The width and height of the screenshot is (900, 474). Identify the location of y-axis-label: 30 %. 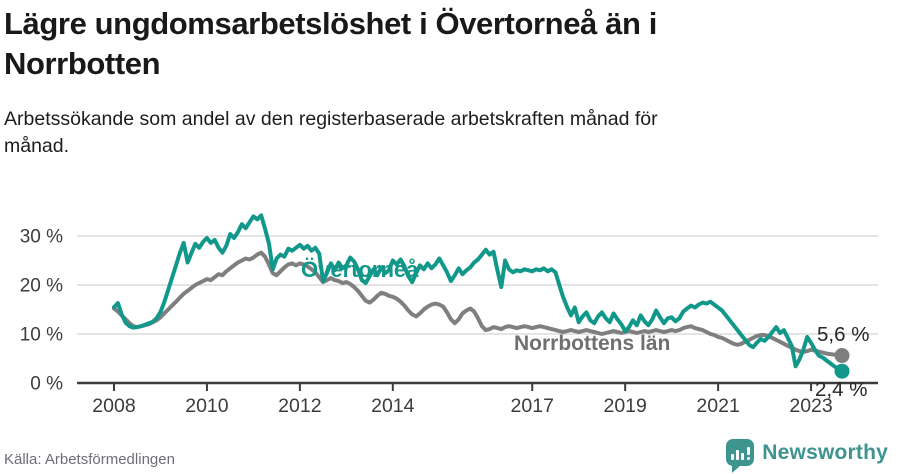
(41, 237).